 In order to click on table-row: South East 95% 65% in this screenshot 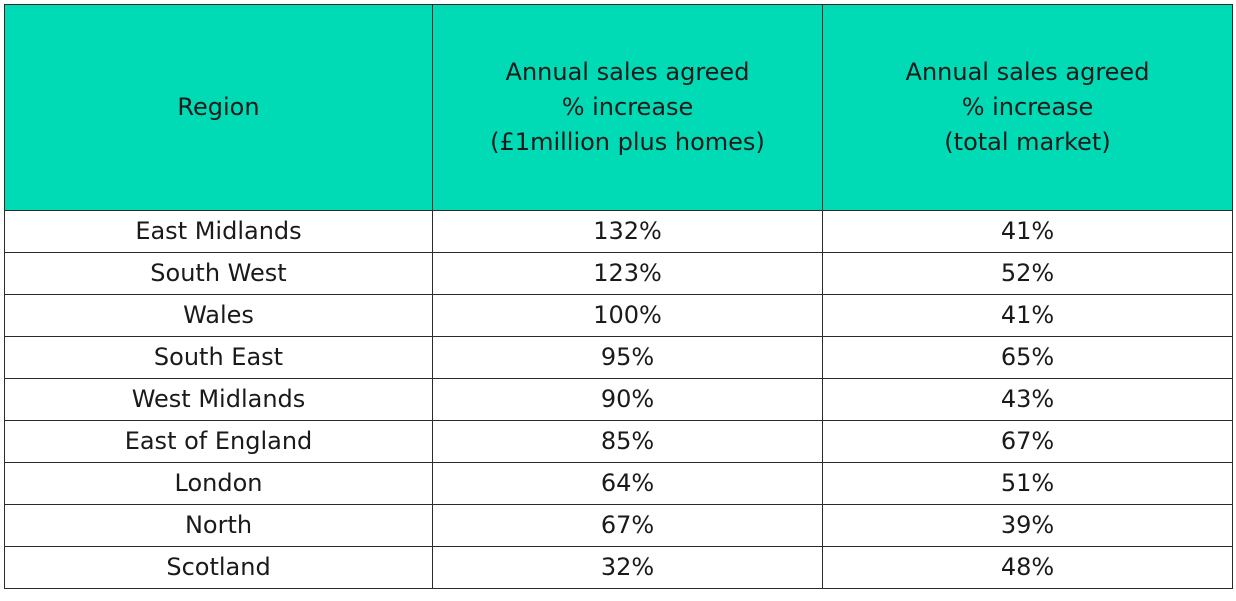, I will do `click(618, 357)`.